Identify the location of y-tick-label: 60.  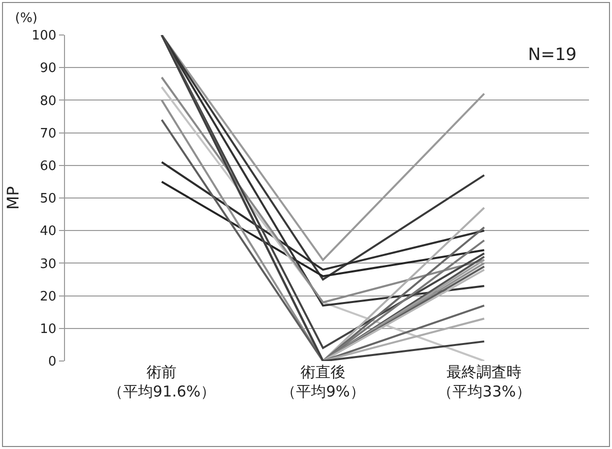
(48, 166).